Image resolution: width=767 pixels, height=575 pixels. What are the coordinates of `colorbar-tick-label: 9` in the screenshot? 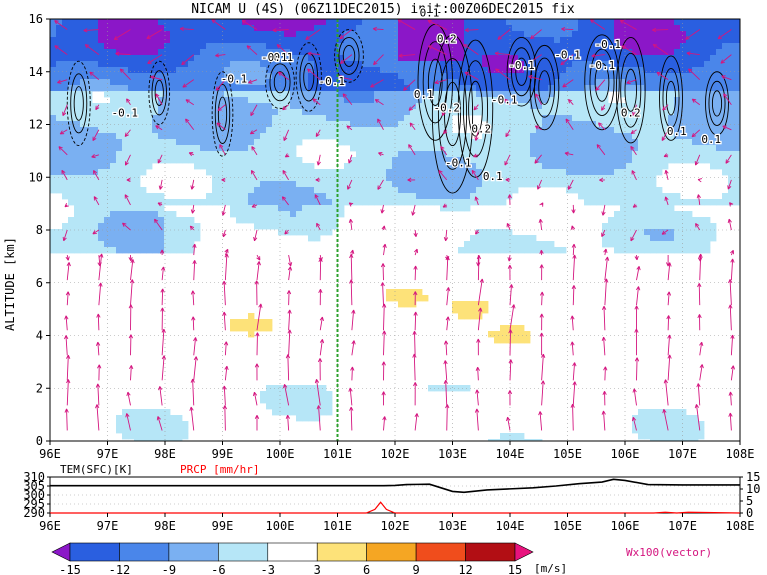 It's located at (415, 569).